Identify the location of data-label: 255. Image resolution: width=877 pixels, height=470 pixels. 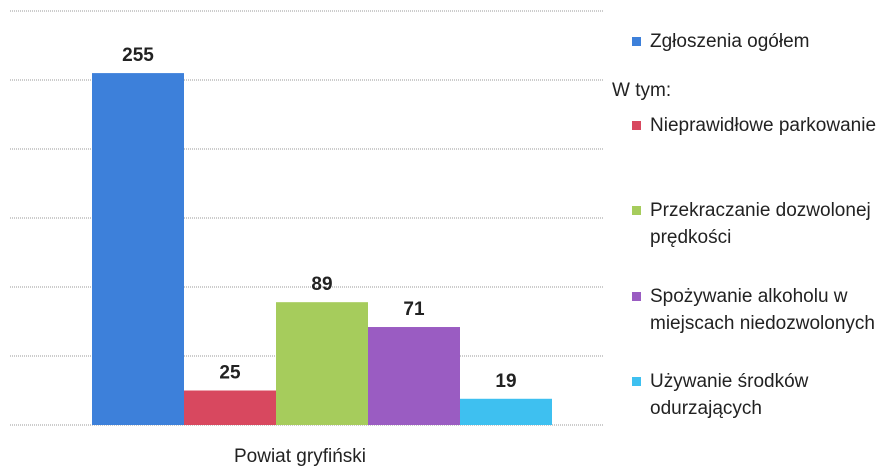
(138, 55).